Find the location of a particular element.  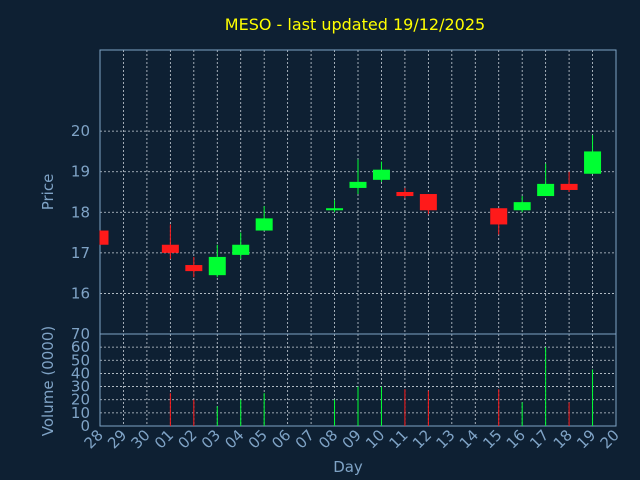

volume-tick-label: 20 is located at coordinates (80, 400).